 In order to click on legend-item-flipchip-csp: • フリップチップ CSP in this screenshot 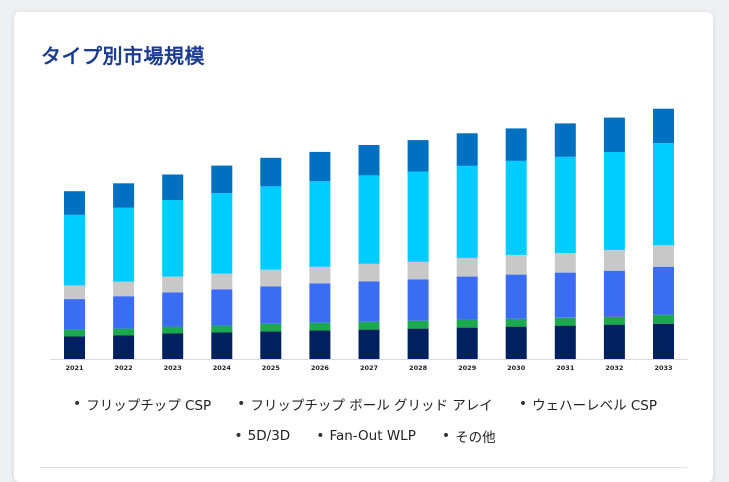, I will do `click(142, 404)`.